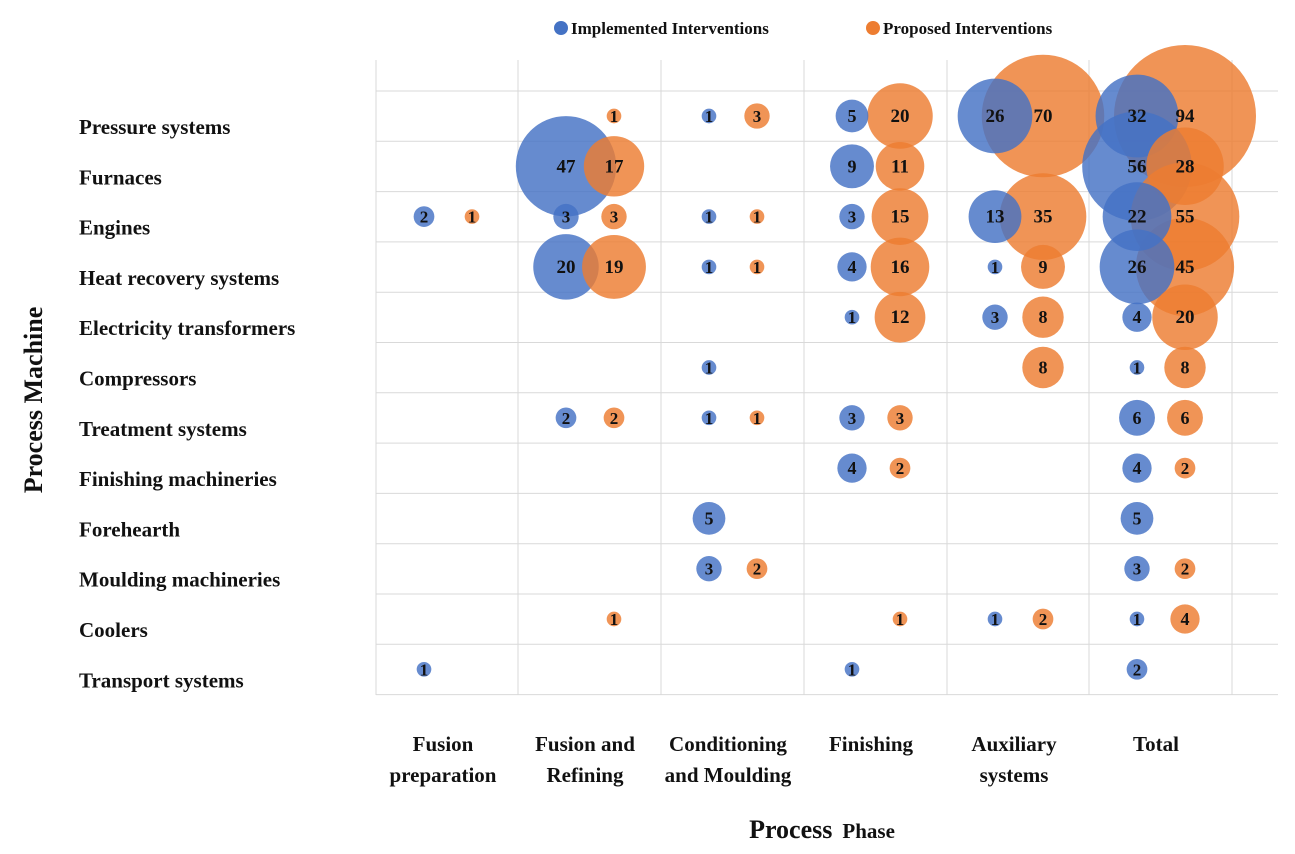 The image size is (1295, 854). What do you see at coordinates (1185, 217) in the screenshot?
I see `proposed-bubble-label: 55` at bounding box center [1185, 217].